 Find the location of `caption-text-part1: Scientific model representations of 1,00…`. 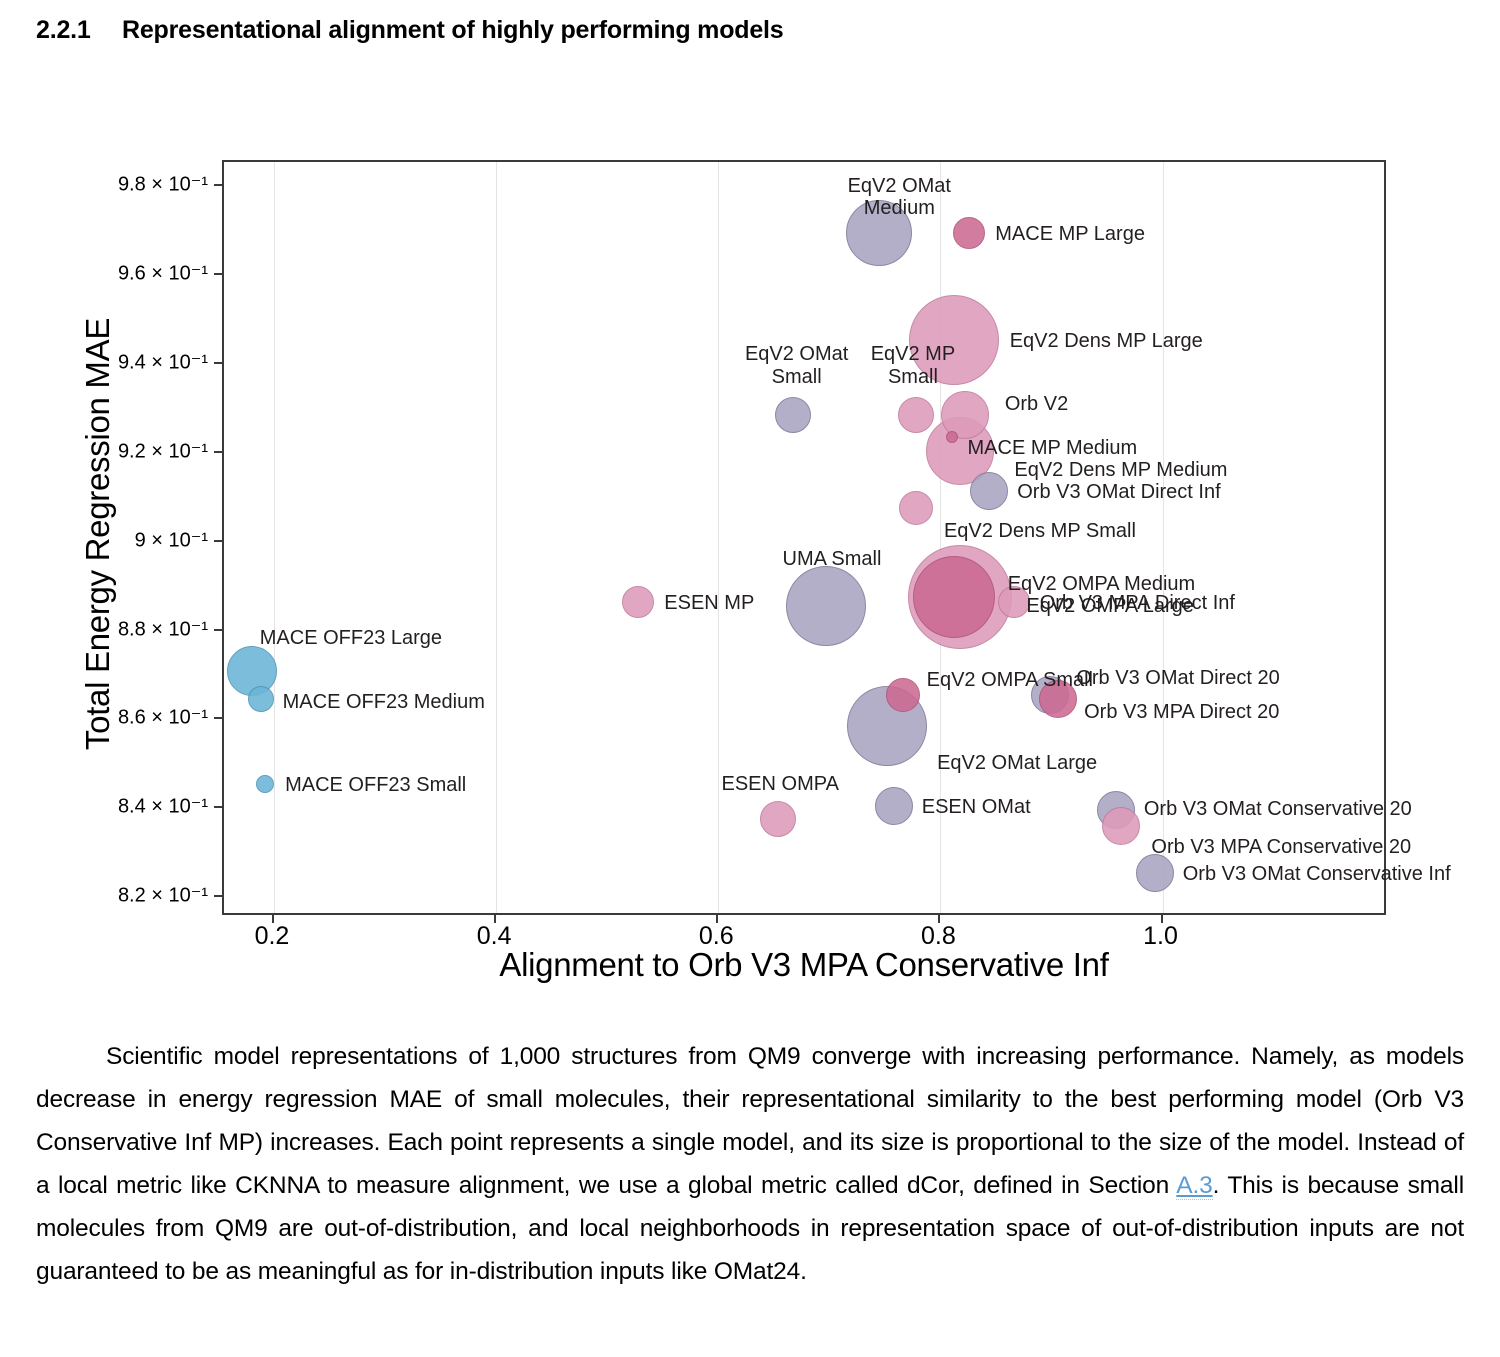

caption-text-part1: Scientific model representations of 1,00… is located at coordinates (750, 1121).